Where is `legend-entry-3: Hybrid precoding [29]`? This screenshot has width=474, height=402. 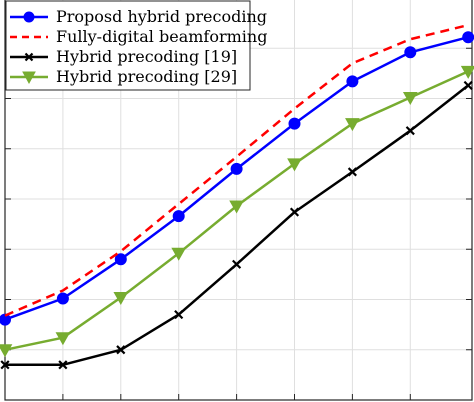 legend-entry-3: Hybrid precoding [29] is located at coordinates (123, 76).